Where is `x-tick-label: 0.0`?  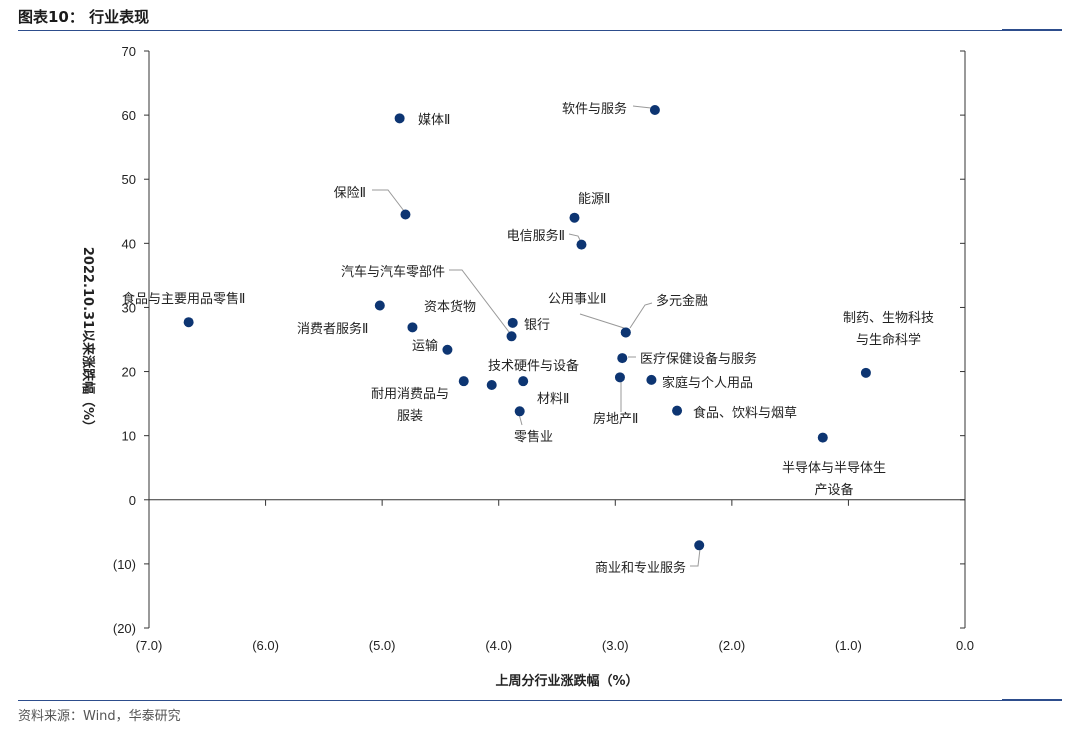
x-tick-label: 0.0 is located at coordinates (965, 645).